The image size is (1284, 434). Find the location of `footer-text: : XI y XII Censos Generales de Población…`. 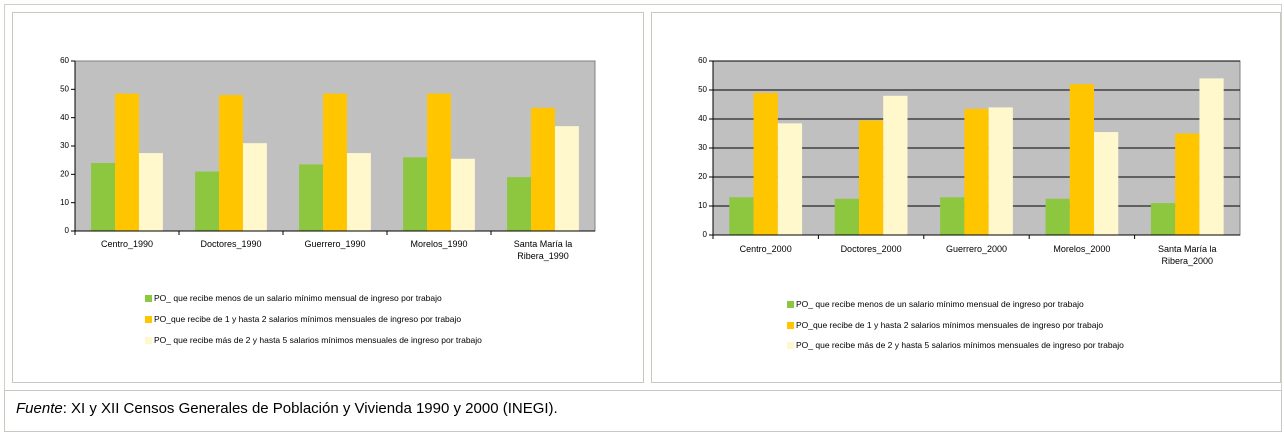

footer-text: : XI y XII Censos Generales de Población… is located at coordinates (310, 408).